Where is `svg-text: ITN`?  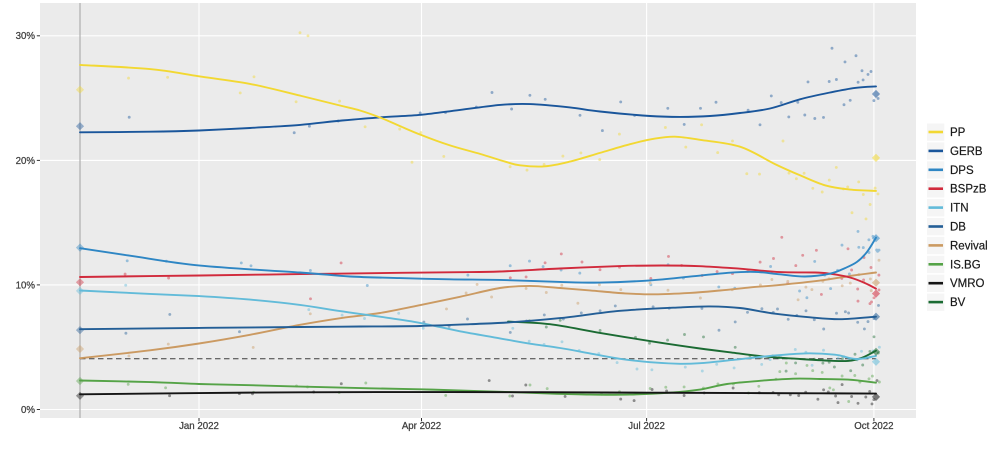
svg-text: ITN is located at coordinates (959, 209).